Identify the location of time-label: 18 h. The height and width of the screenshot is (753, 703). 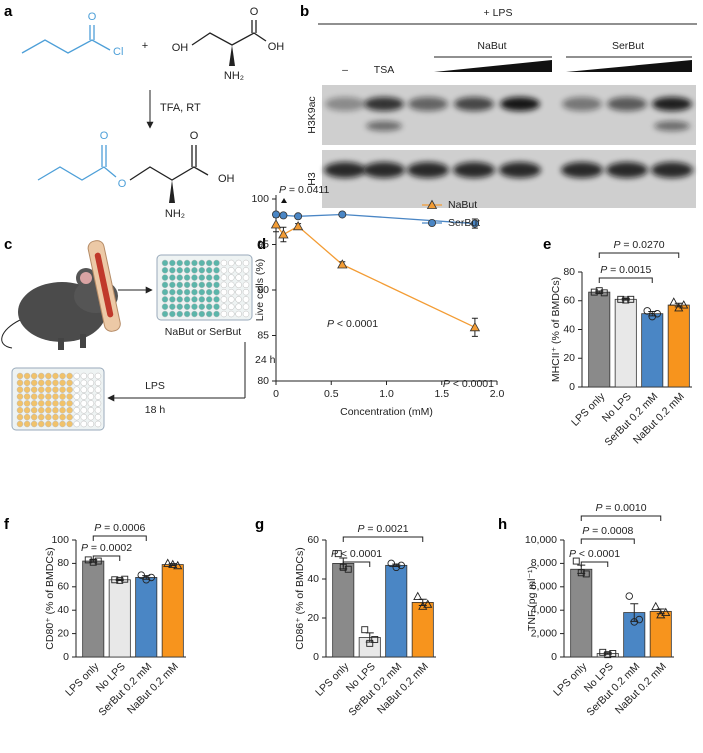
(155, 410).